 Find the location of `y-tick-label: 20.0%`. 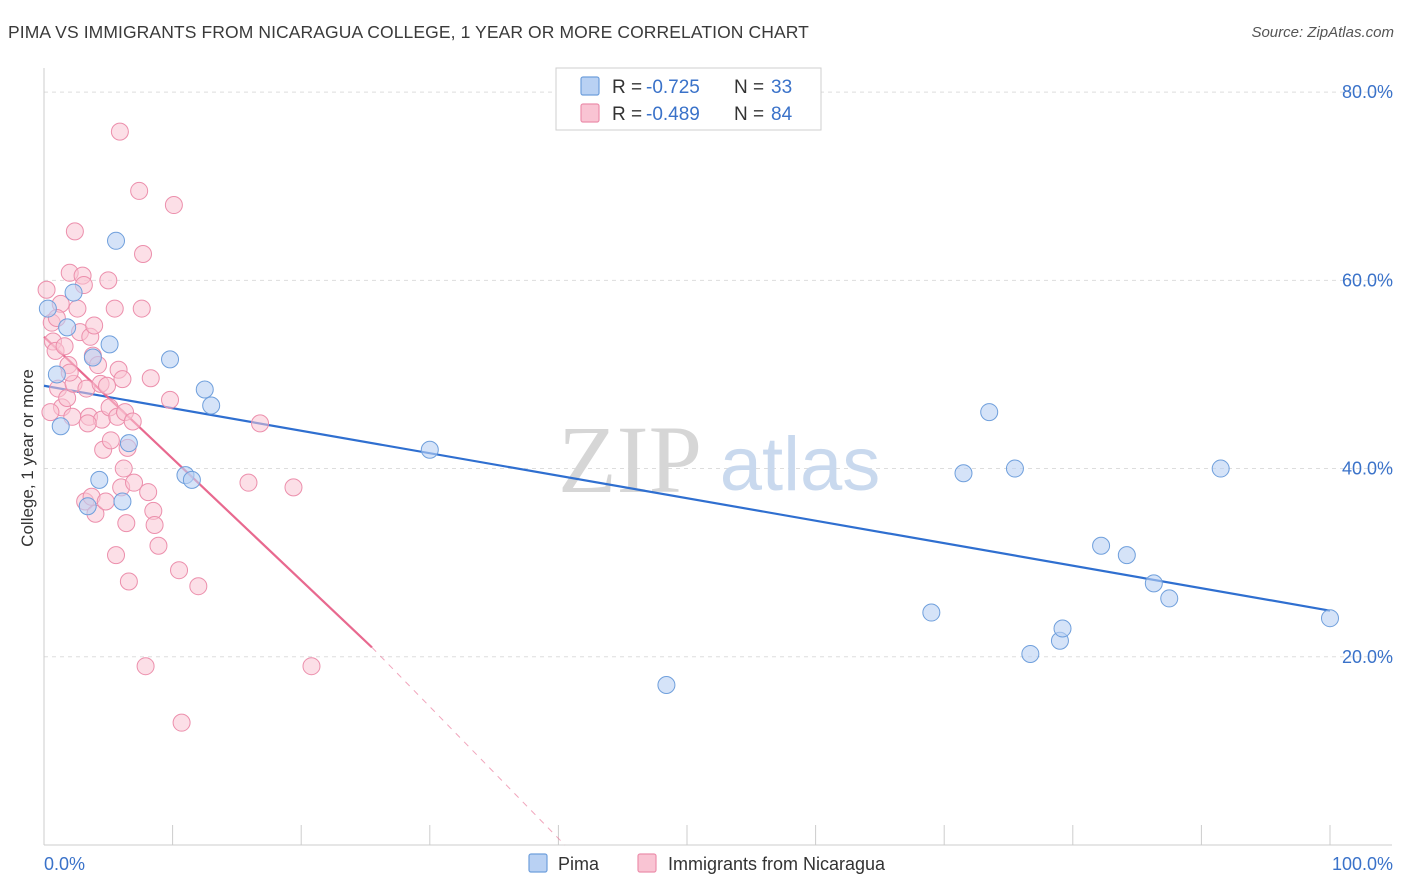

y-tick-label: 20.0% is located at coordinates (1367, 657).